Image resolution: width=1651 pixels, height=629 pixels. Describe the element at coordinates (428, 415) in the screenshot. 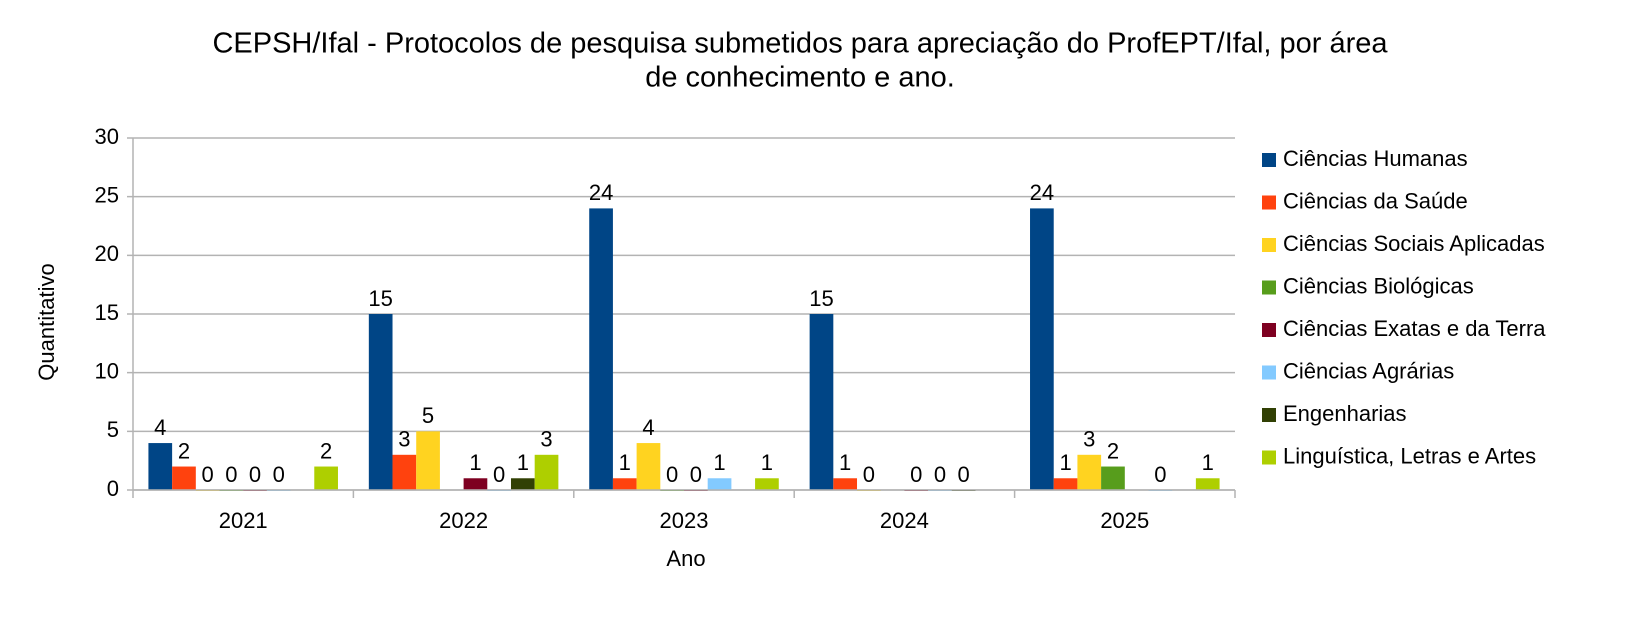

I see `data-label: 5` at that location.